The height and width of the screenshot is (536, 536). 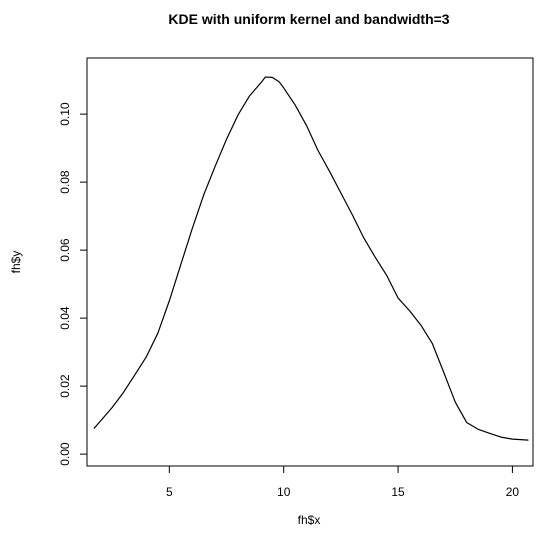 I want to click on x-axis-label: fh$x, so click(x=309, y=520).